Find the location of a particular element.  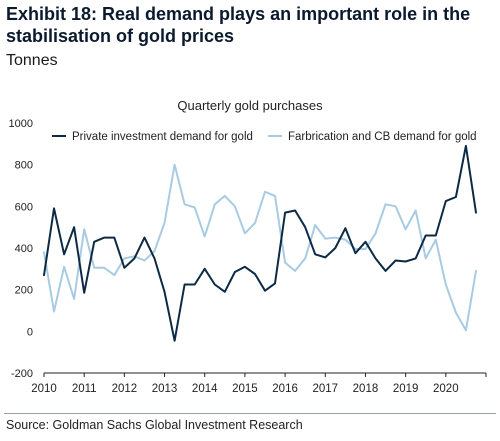

legend-label: Farbrication and CB demand for gold is located at coordinates (382, 137).